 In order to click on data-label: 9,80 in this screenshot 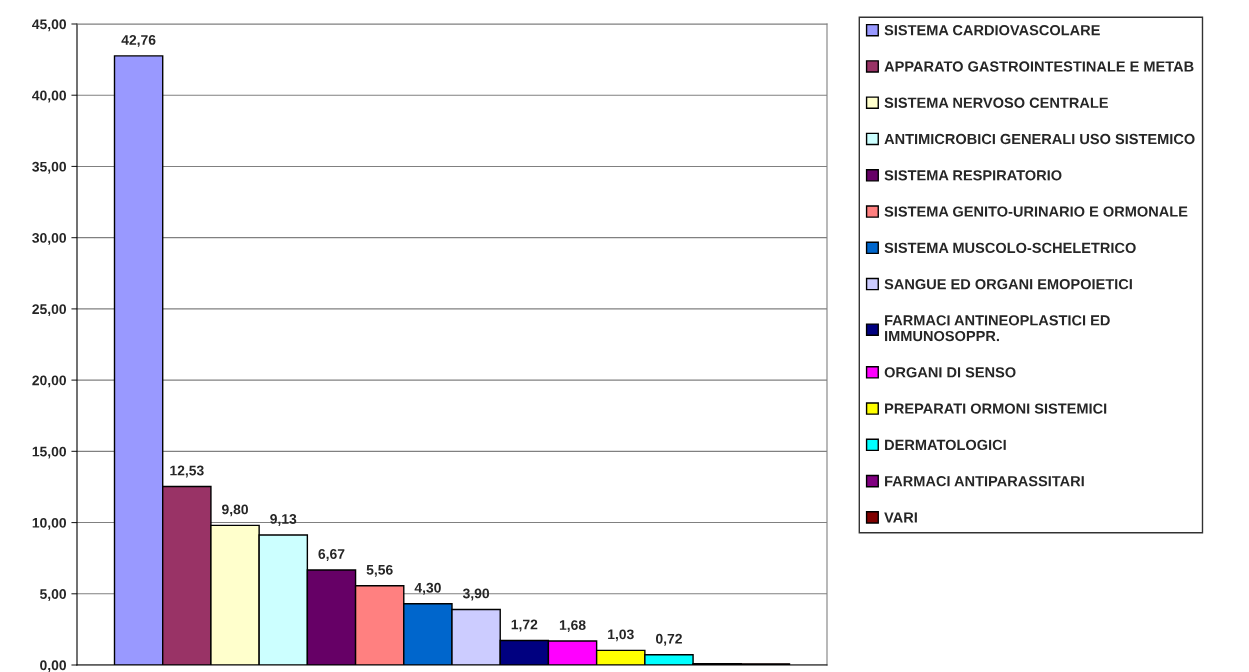, I will do `click(235, 510)`.